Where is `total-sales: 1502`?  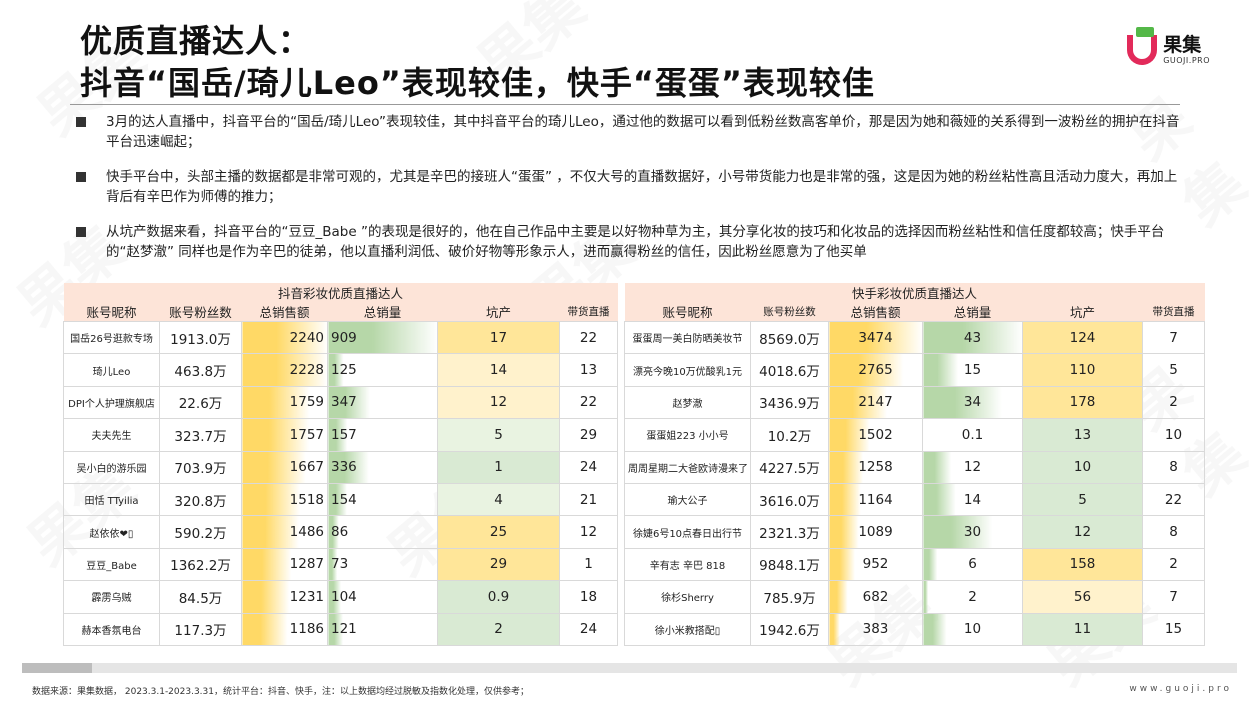 total-sales: 1502 is located at coordinates (875, 435).